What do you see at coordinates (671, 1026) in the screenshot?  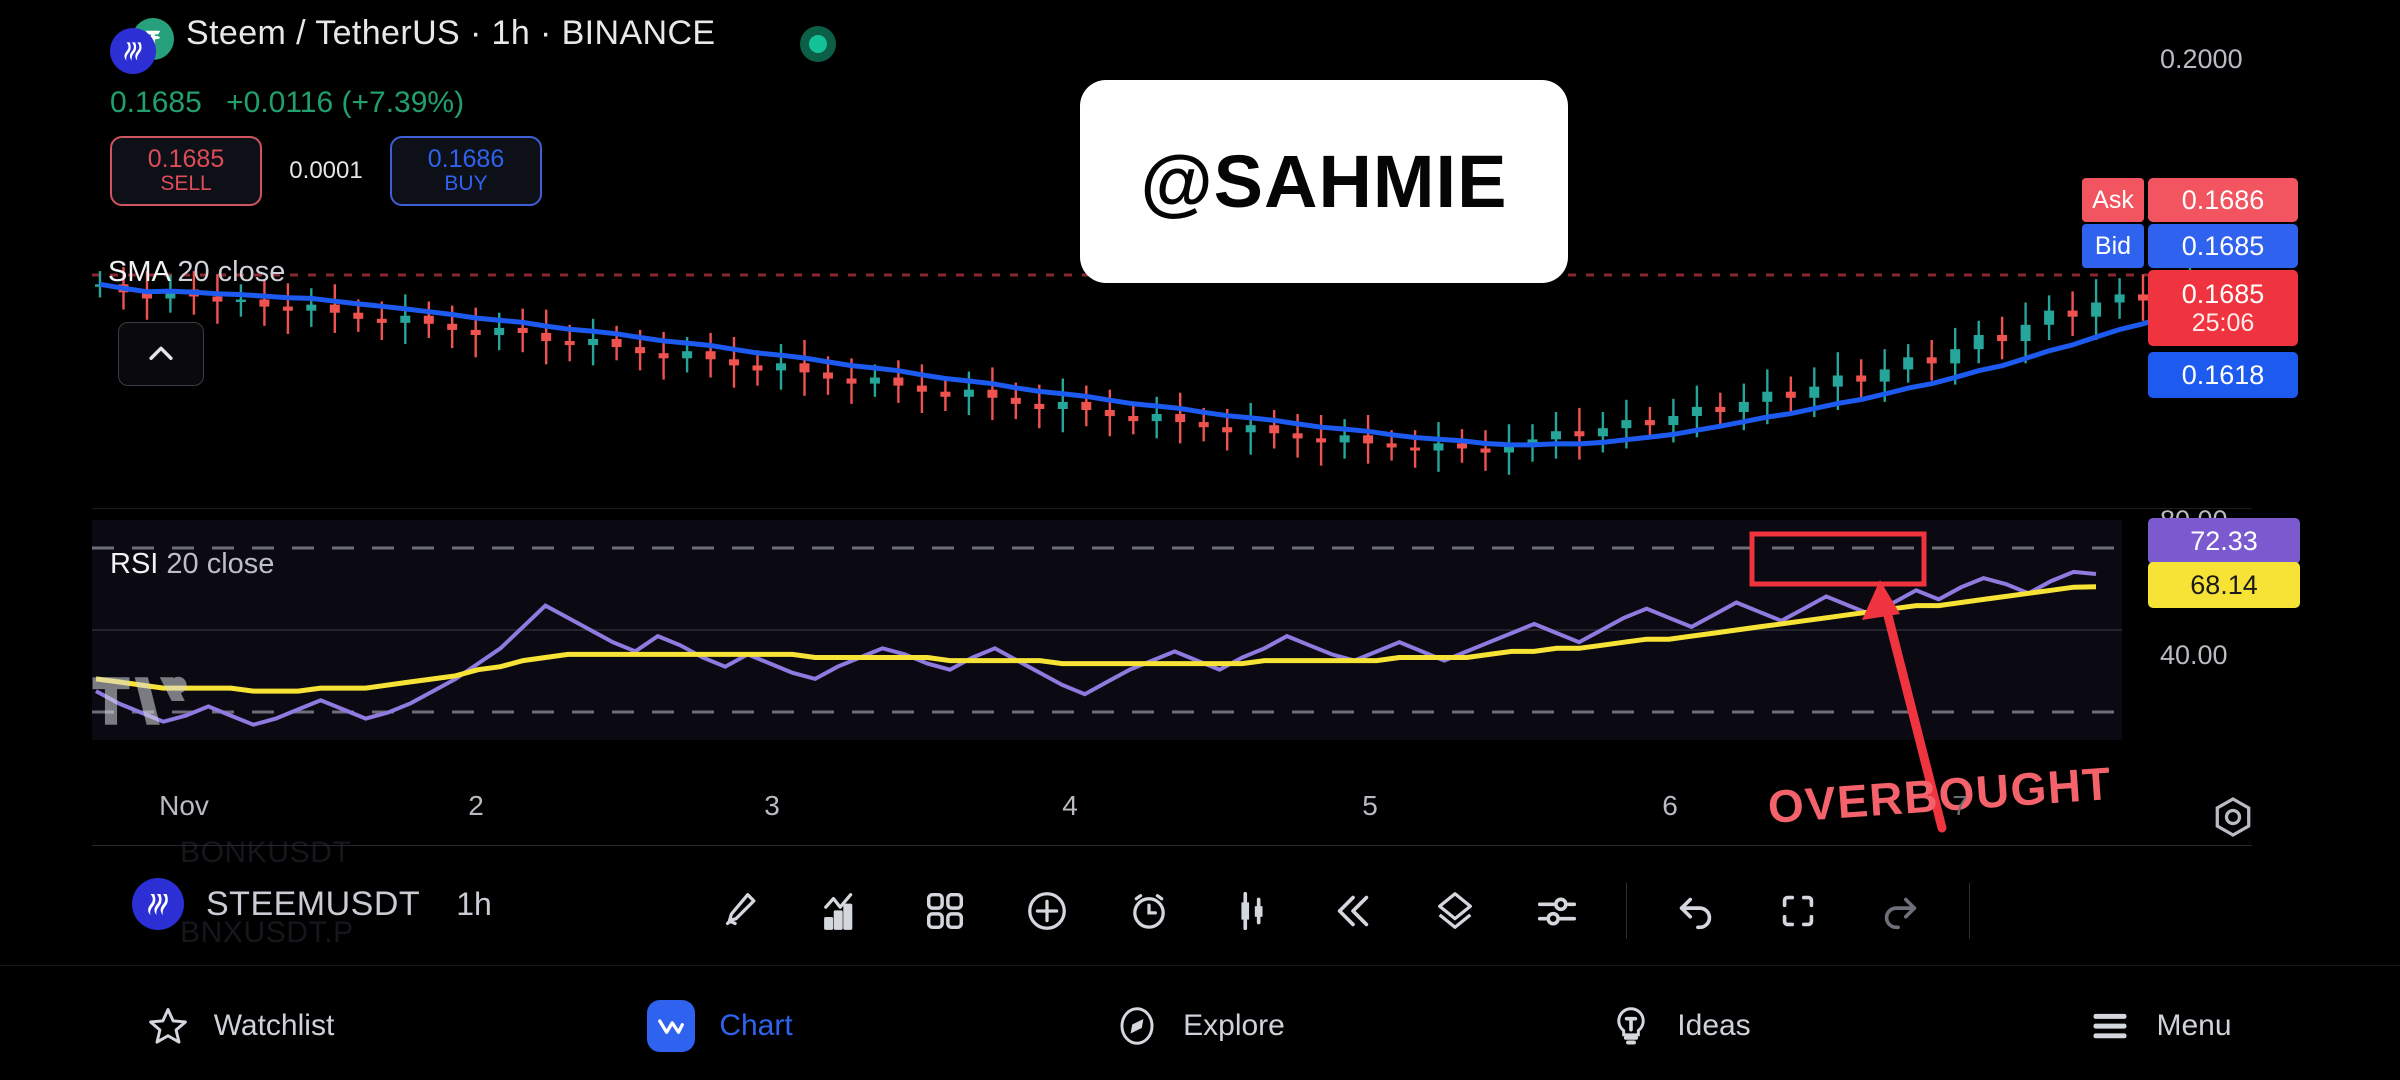 I see `chart-icon` at bounding box center [671, 1026].